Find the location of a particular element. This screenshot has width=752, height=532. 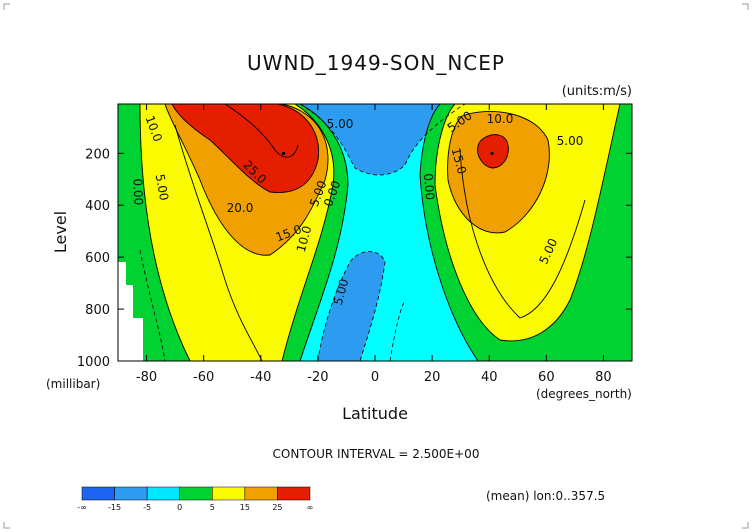

colorbar-label: 15 is located at coordinates (245, 507).